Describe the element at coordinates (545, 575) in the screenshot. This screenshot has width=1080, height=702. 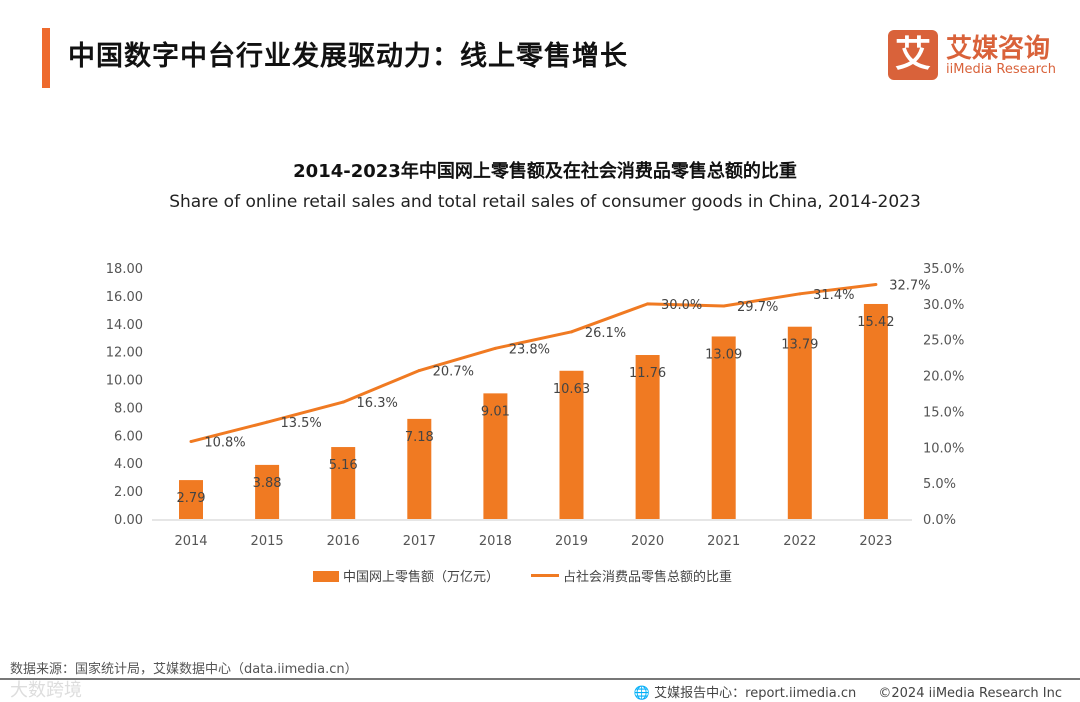
I see `legend-line-swatch` at that location.